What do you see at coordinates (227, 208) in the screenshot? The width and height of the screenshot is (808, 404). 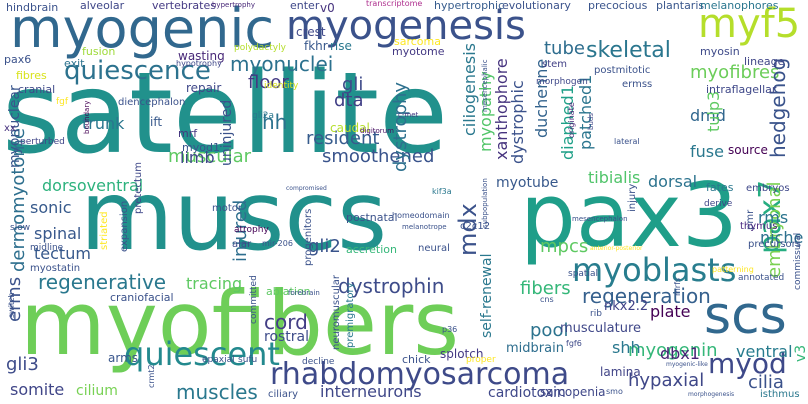 I see `word-motor: motor` at bounding box center [227, 208].